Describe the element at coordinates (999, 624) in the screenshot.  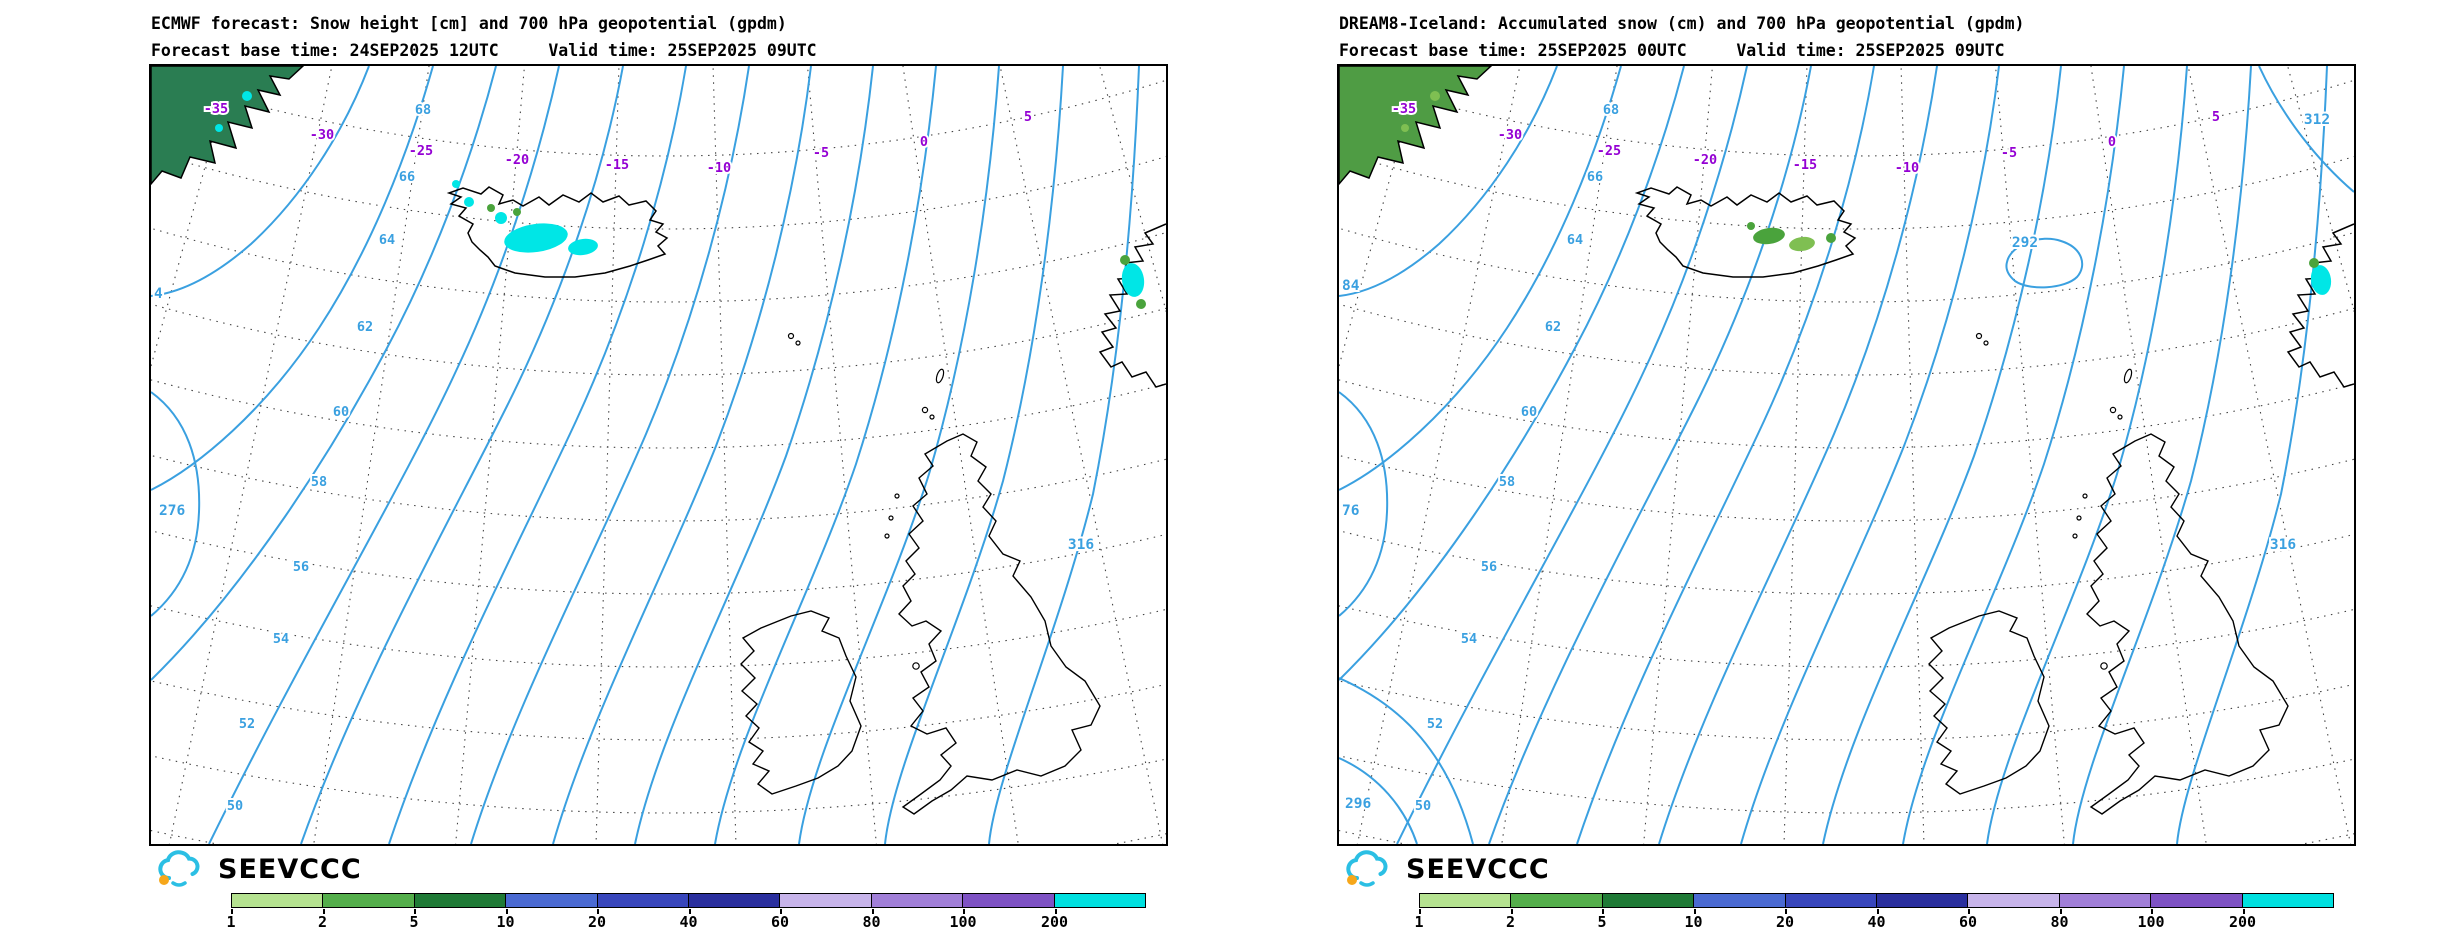
I see `coastline-great-britain` at that location.